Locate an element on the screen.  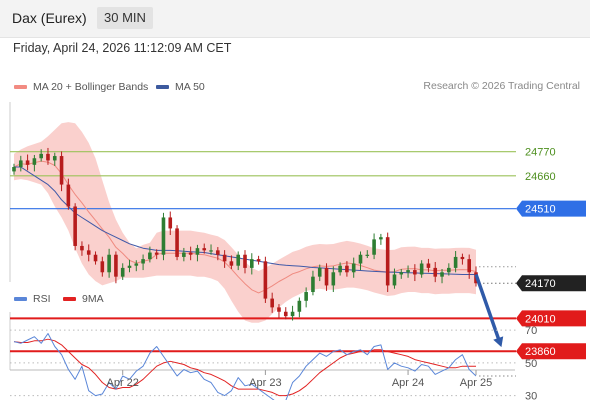
level-label-24770: 24770 is located at coordinates (540, 153).